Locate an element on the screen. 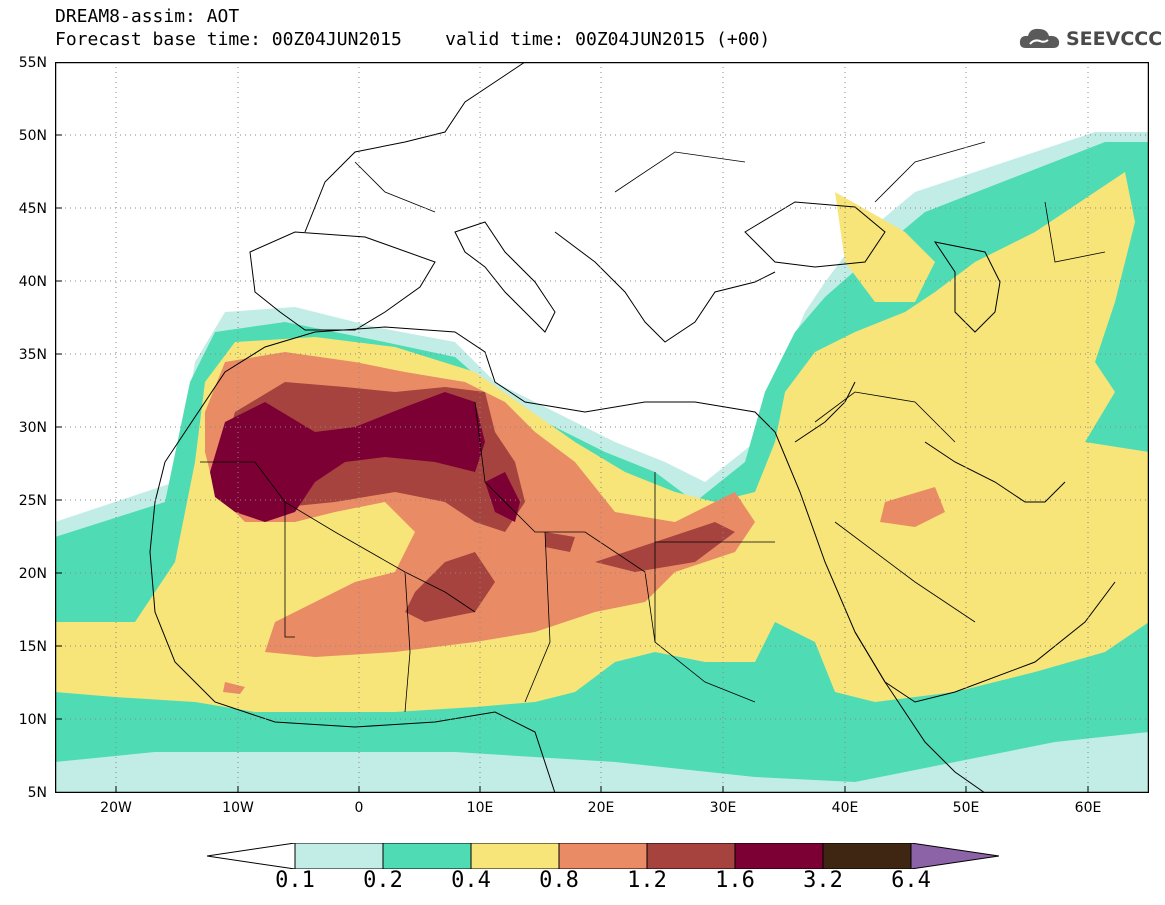 This screenshot has height=905, width=1165. lat-label-50n: 50N is located at coordinates (32, 136).